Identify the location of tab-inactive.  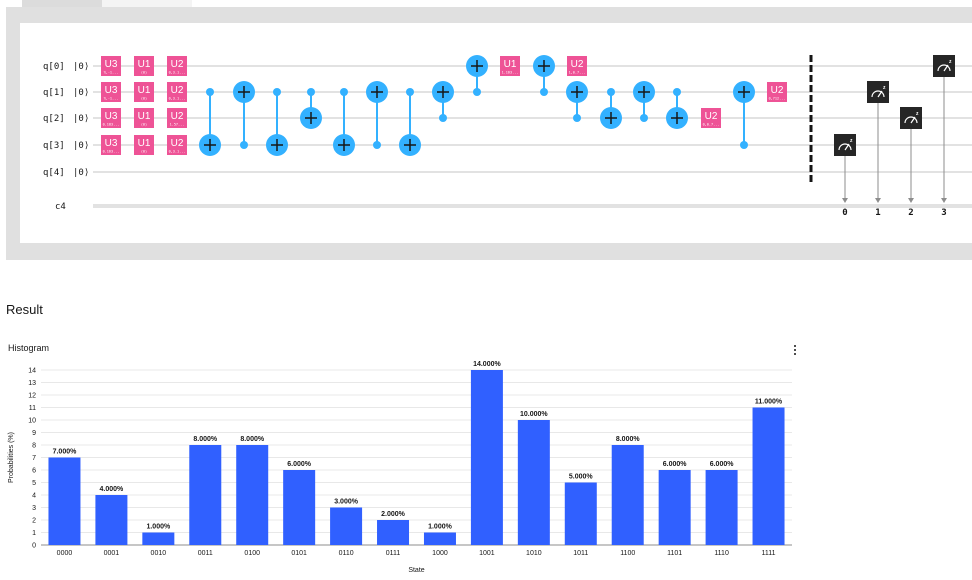
(147, 3).